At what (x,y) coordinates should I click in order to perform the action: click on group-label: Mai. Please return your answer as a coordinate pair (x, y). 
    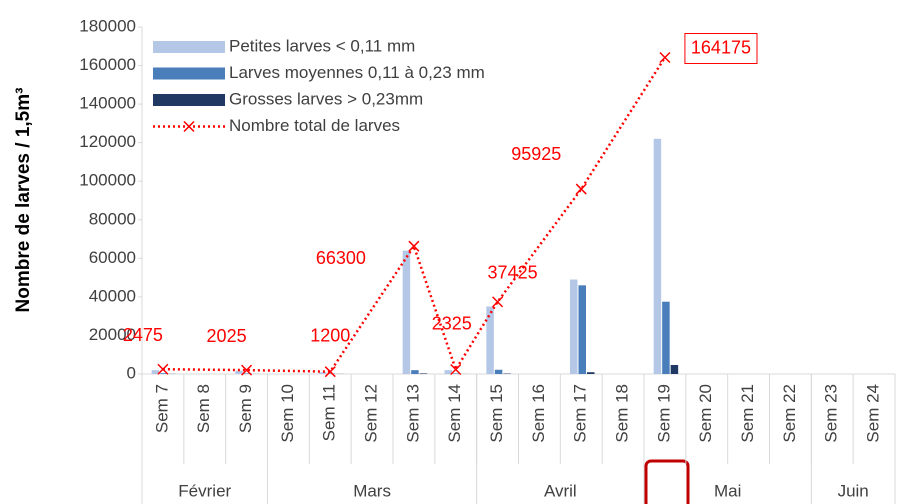
    Looking at the image, I should click on (727, 490).